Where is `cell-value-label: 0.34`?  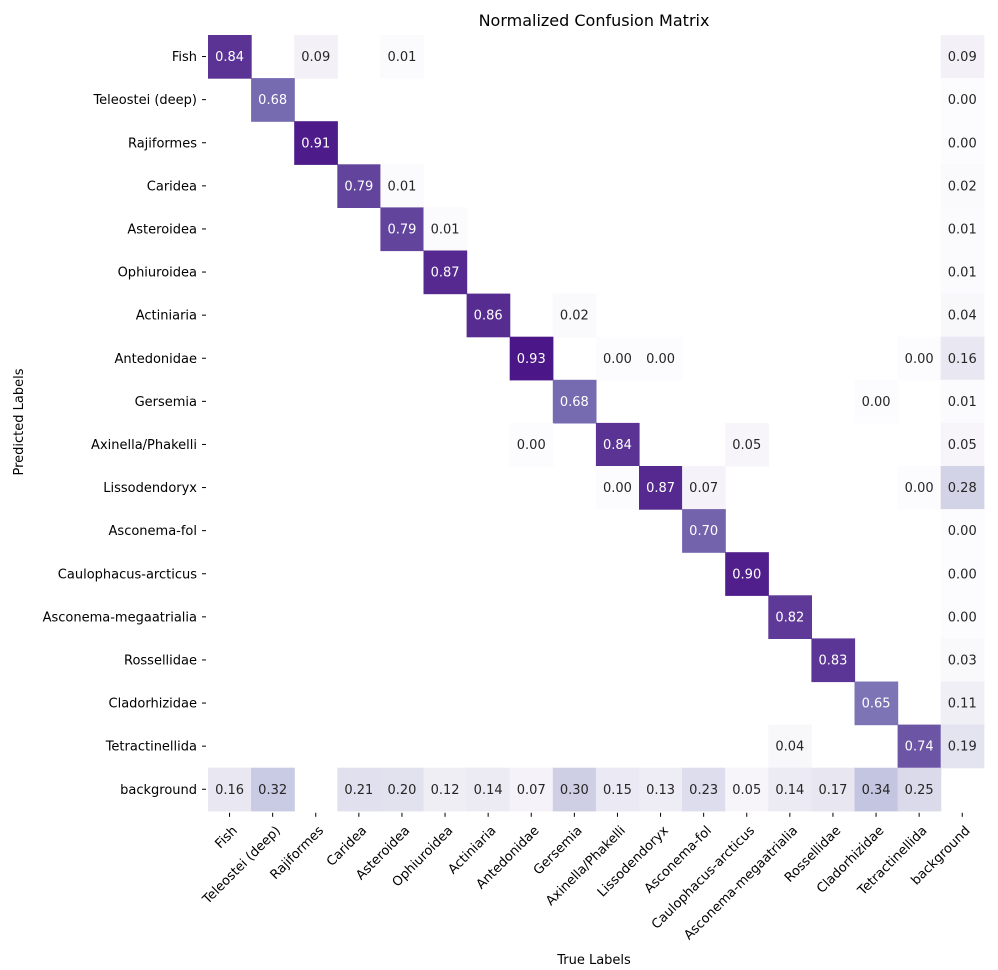
cell-value-label: 0.34 is located at coordinates (876, 790).